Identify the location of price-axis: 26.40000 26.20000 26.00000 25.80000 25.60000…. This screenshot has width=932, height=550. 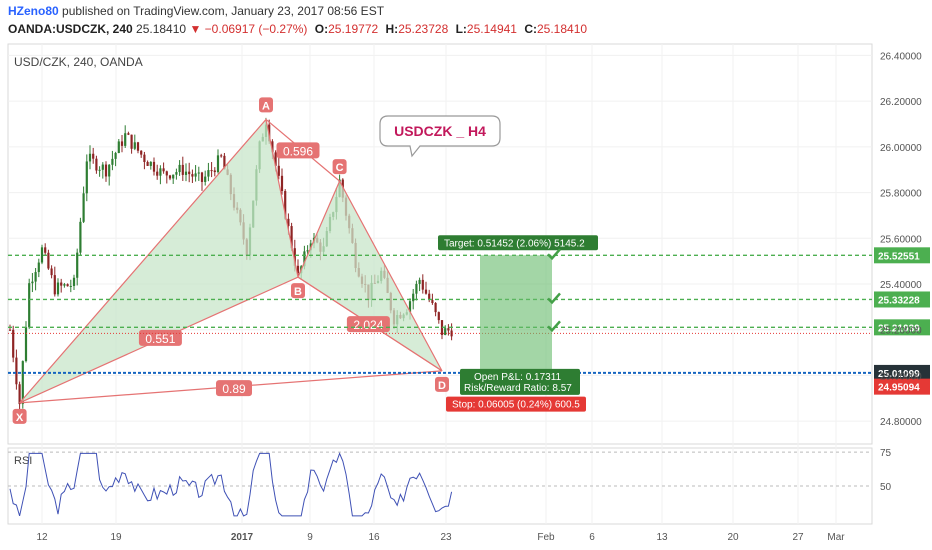
(901, 239).